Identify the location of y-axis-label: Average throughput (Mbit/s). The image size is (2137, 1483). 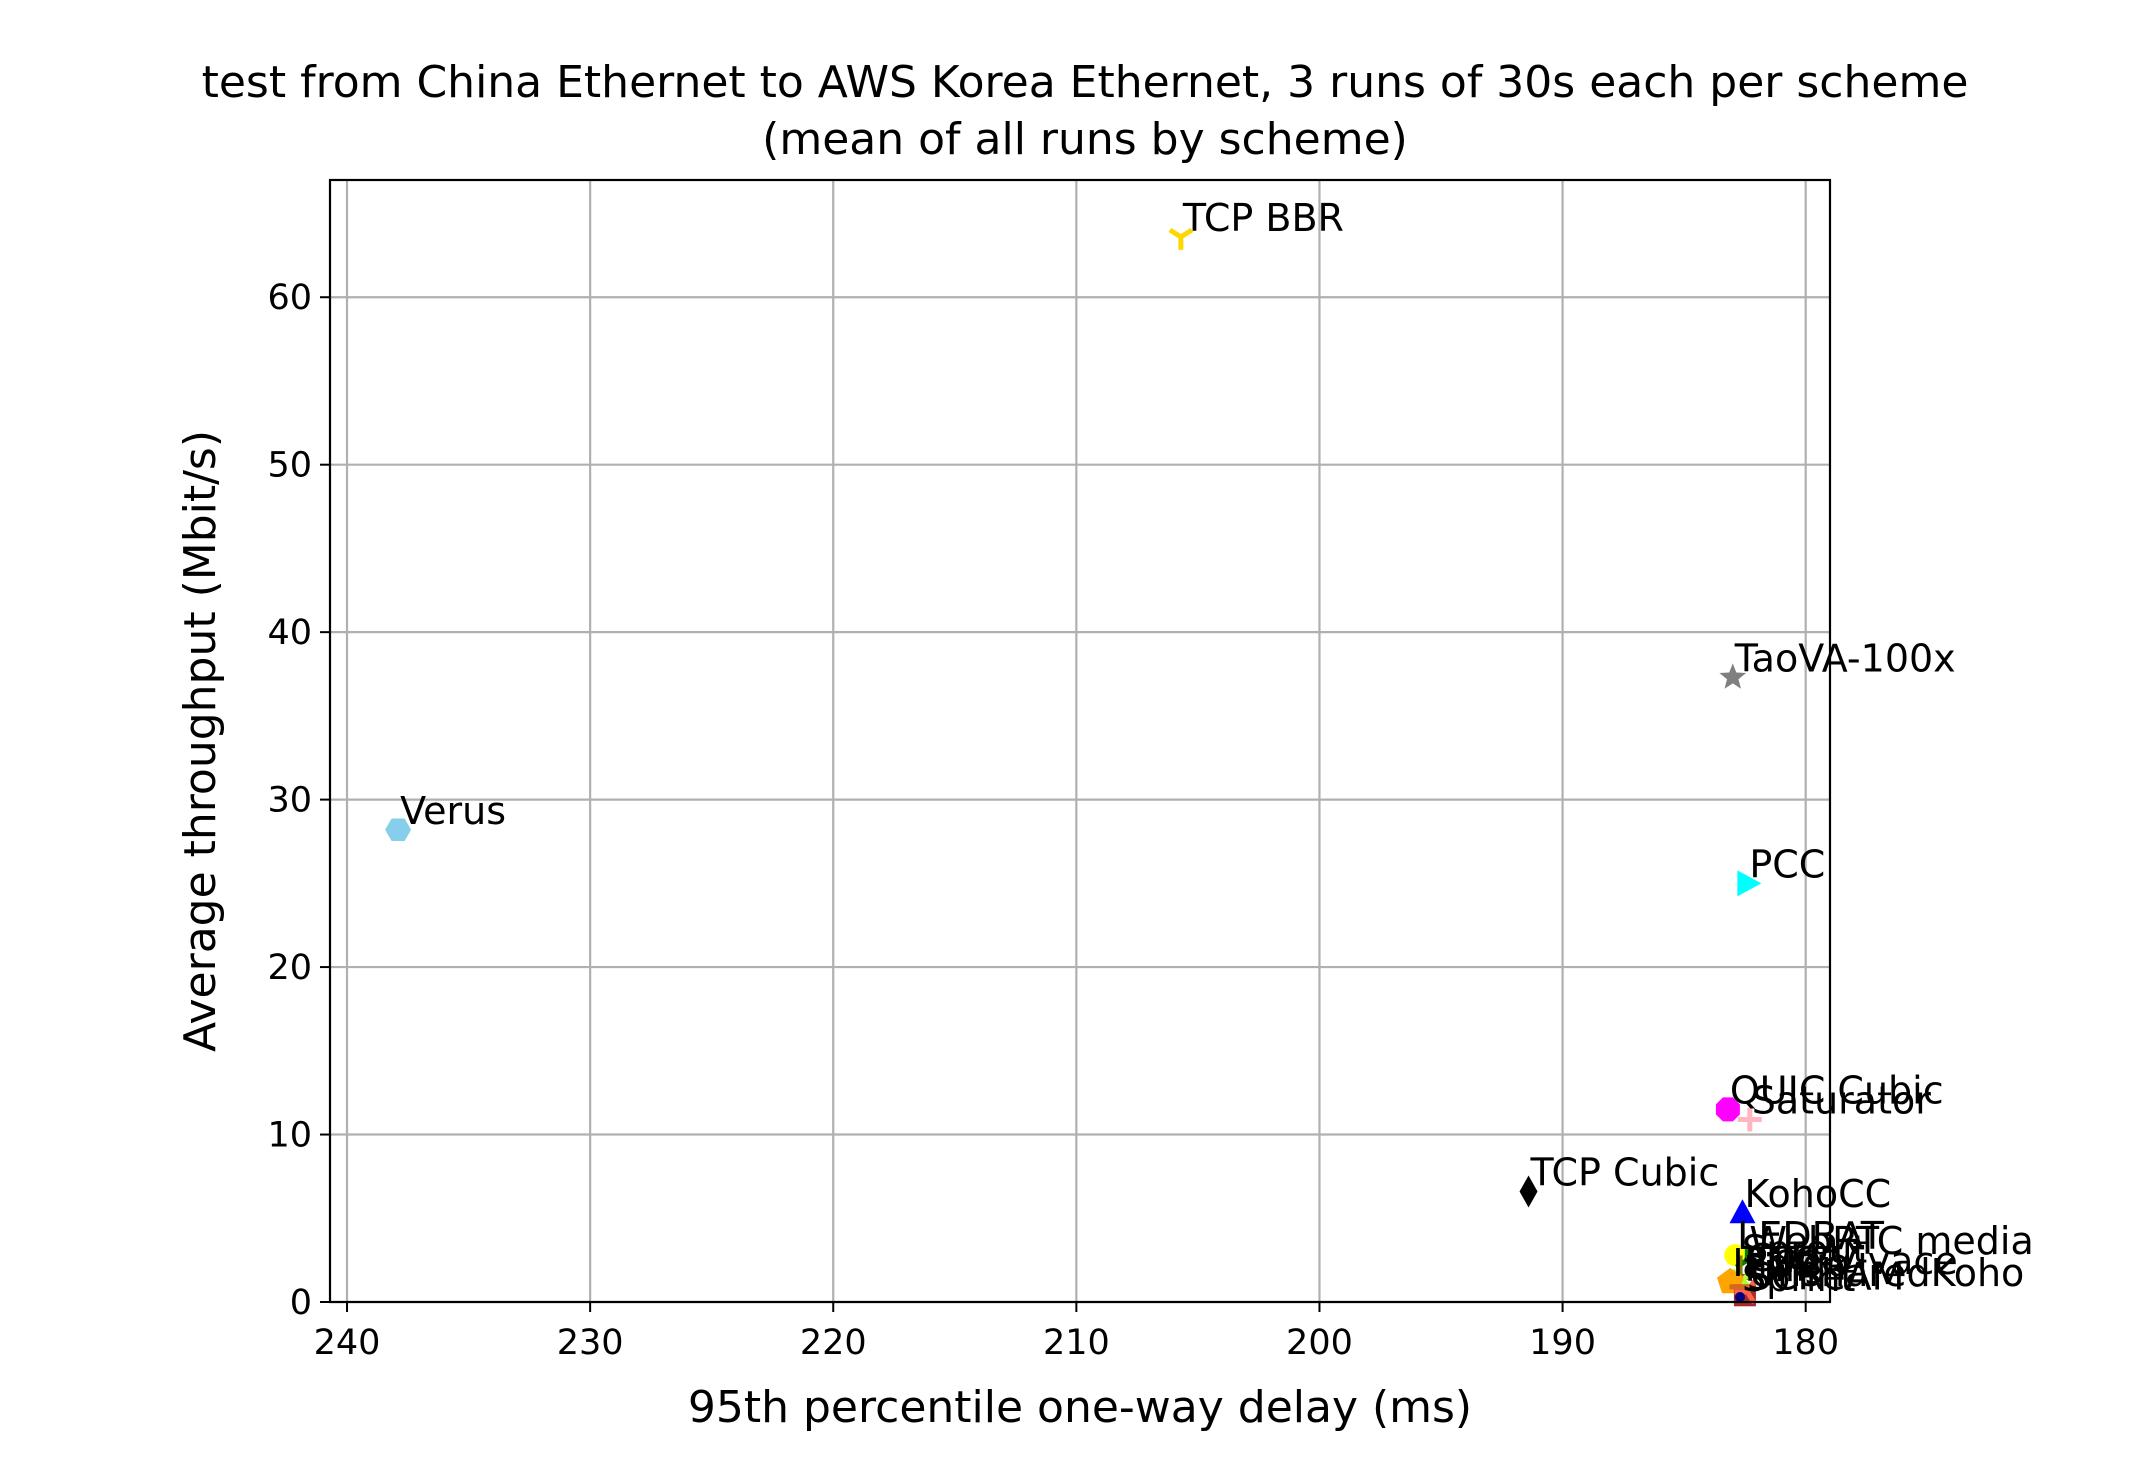
(200, 741).